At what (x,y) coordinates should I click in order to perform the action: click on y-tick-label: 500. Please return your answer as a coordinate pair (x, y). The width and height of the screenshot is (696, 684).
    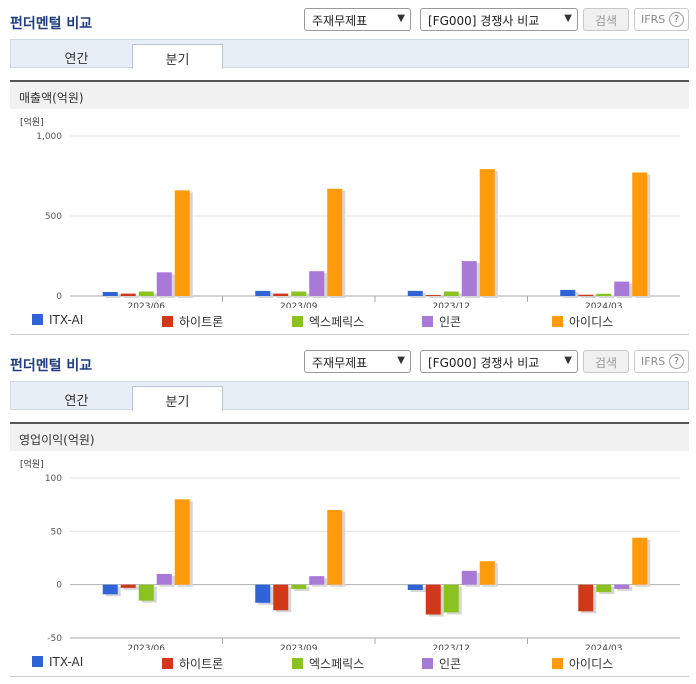
    Looking at the image, I should click on (53, 217).